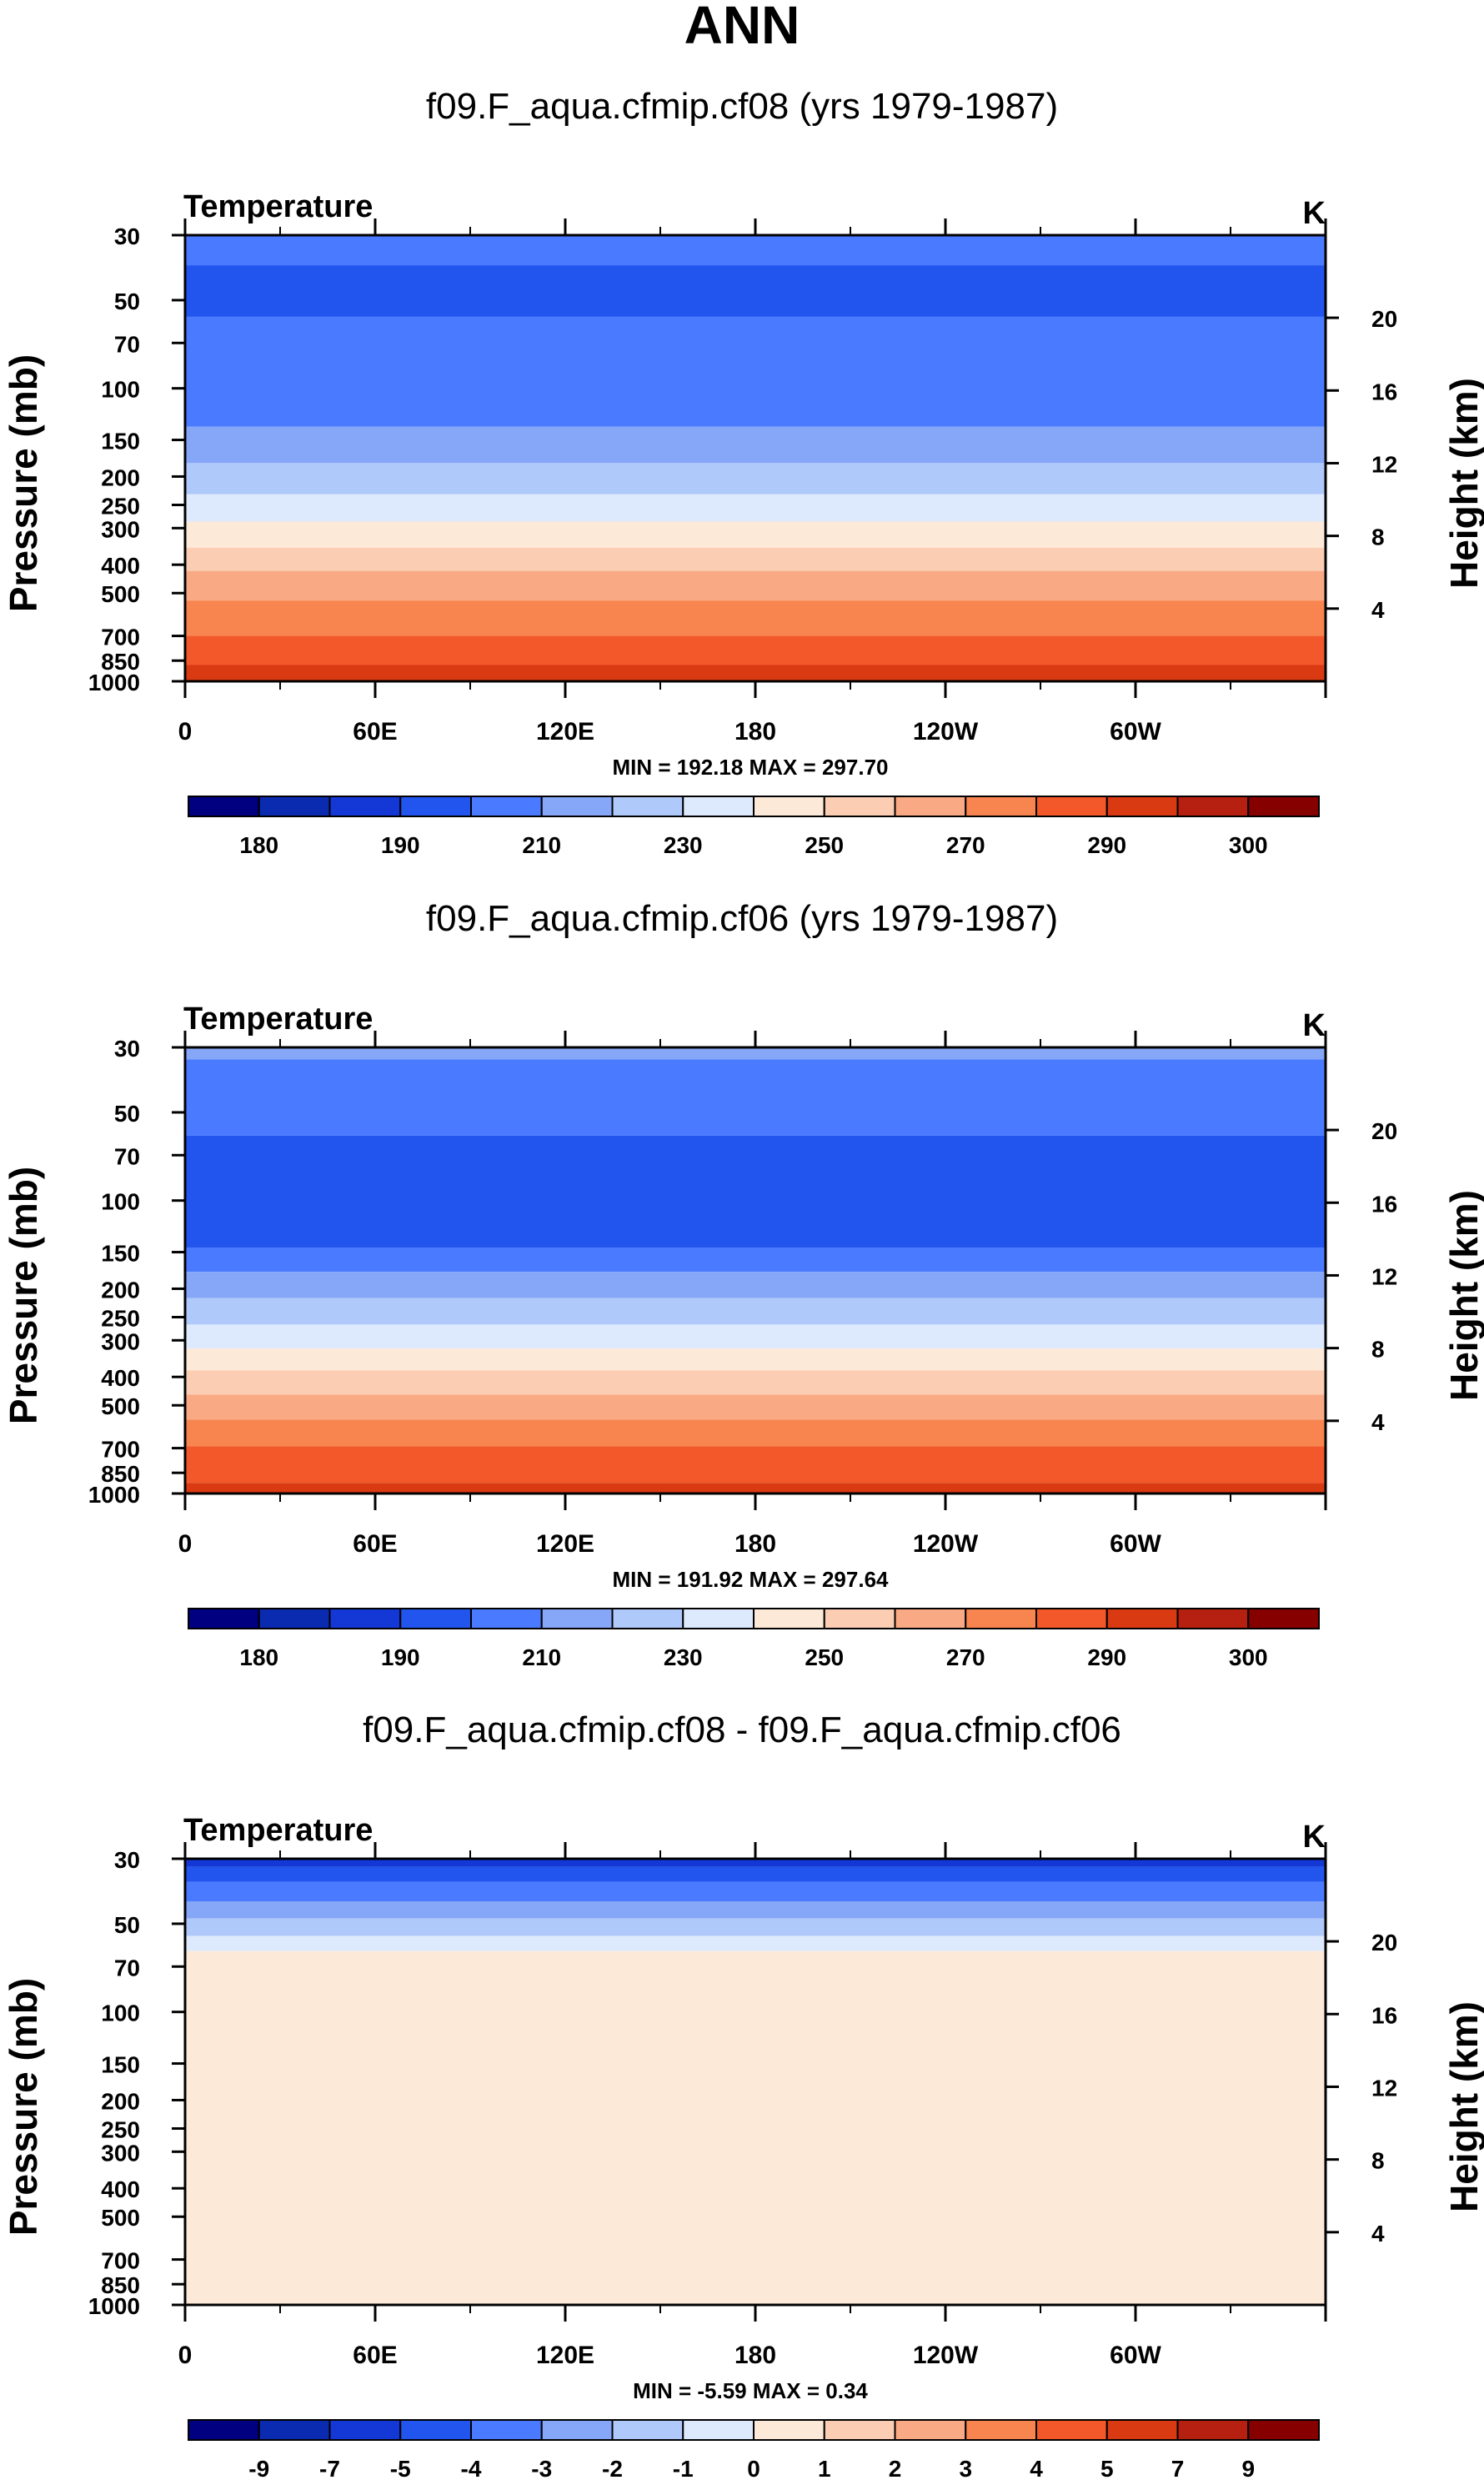  Describe the element at coordinates (612, 2468) in the screenshot. I see `colorbar-label: -2` at that location.